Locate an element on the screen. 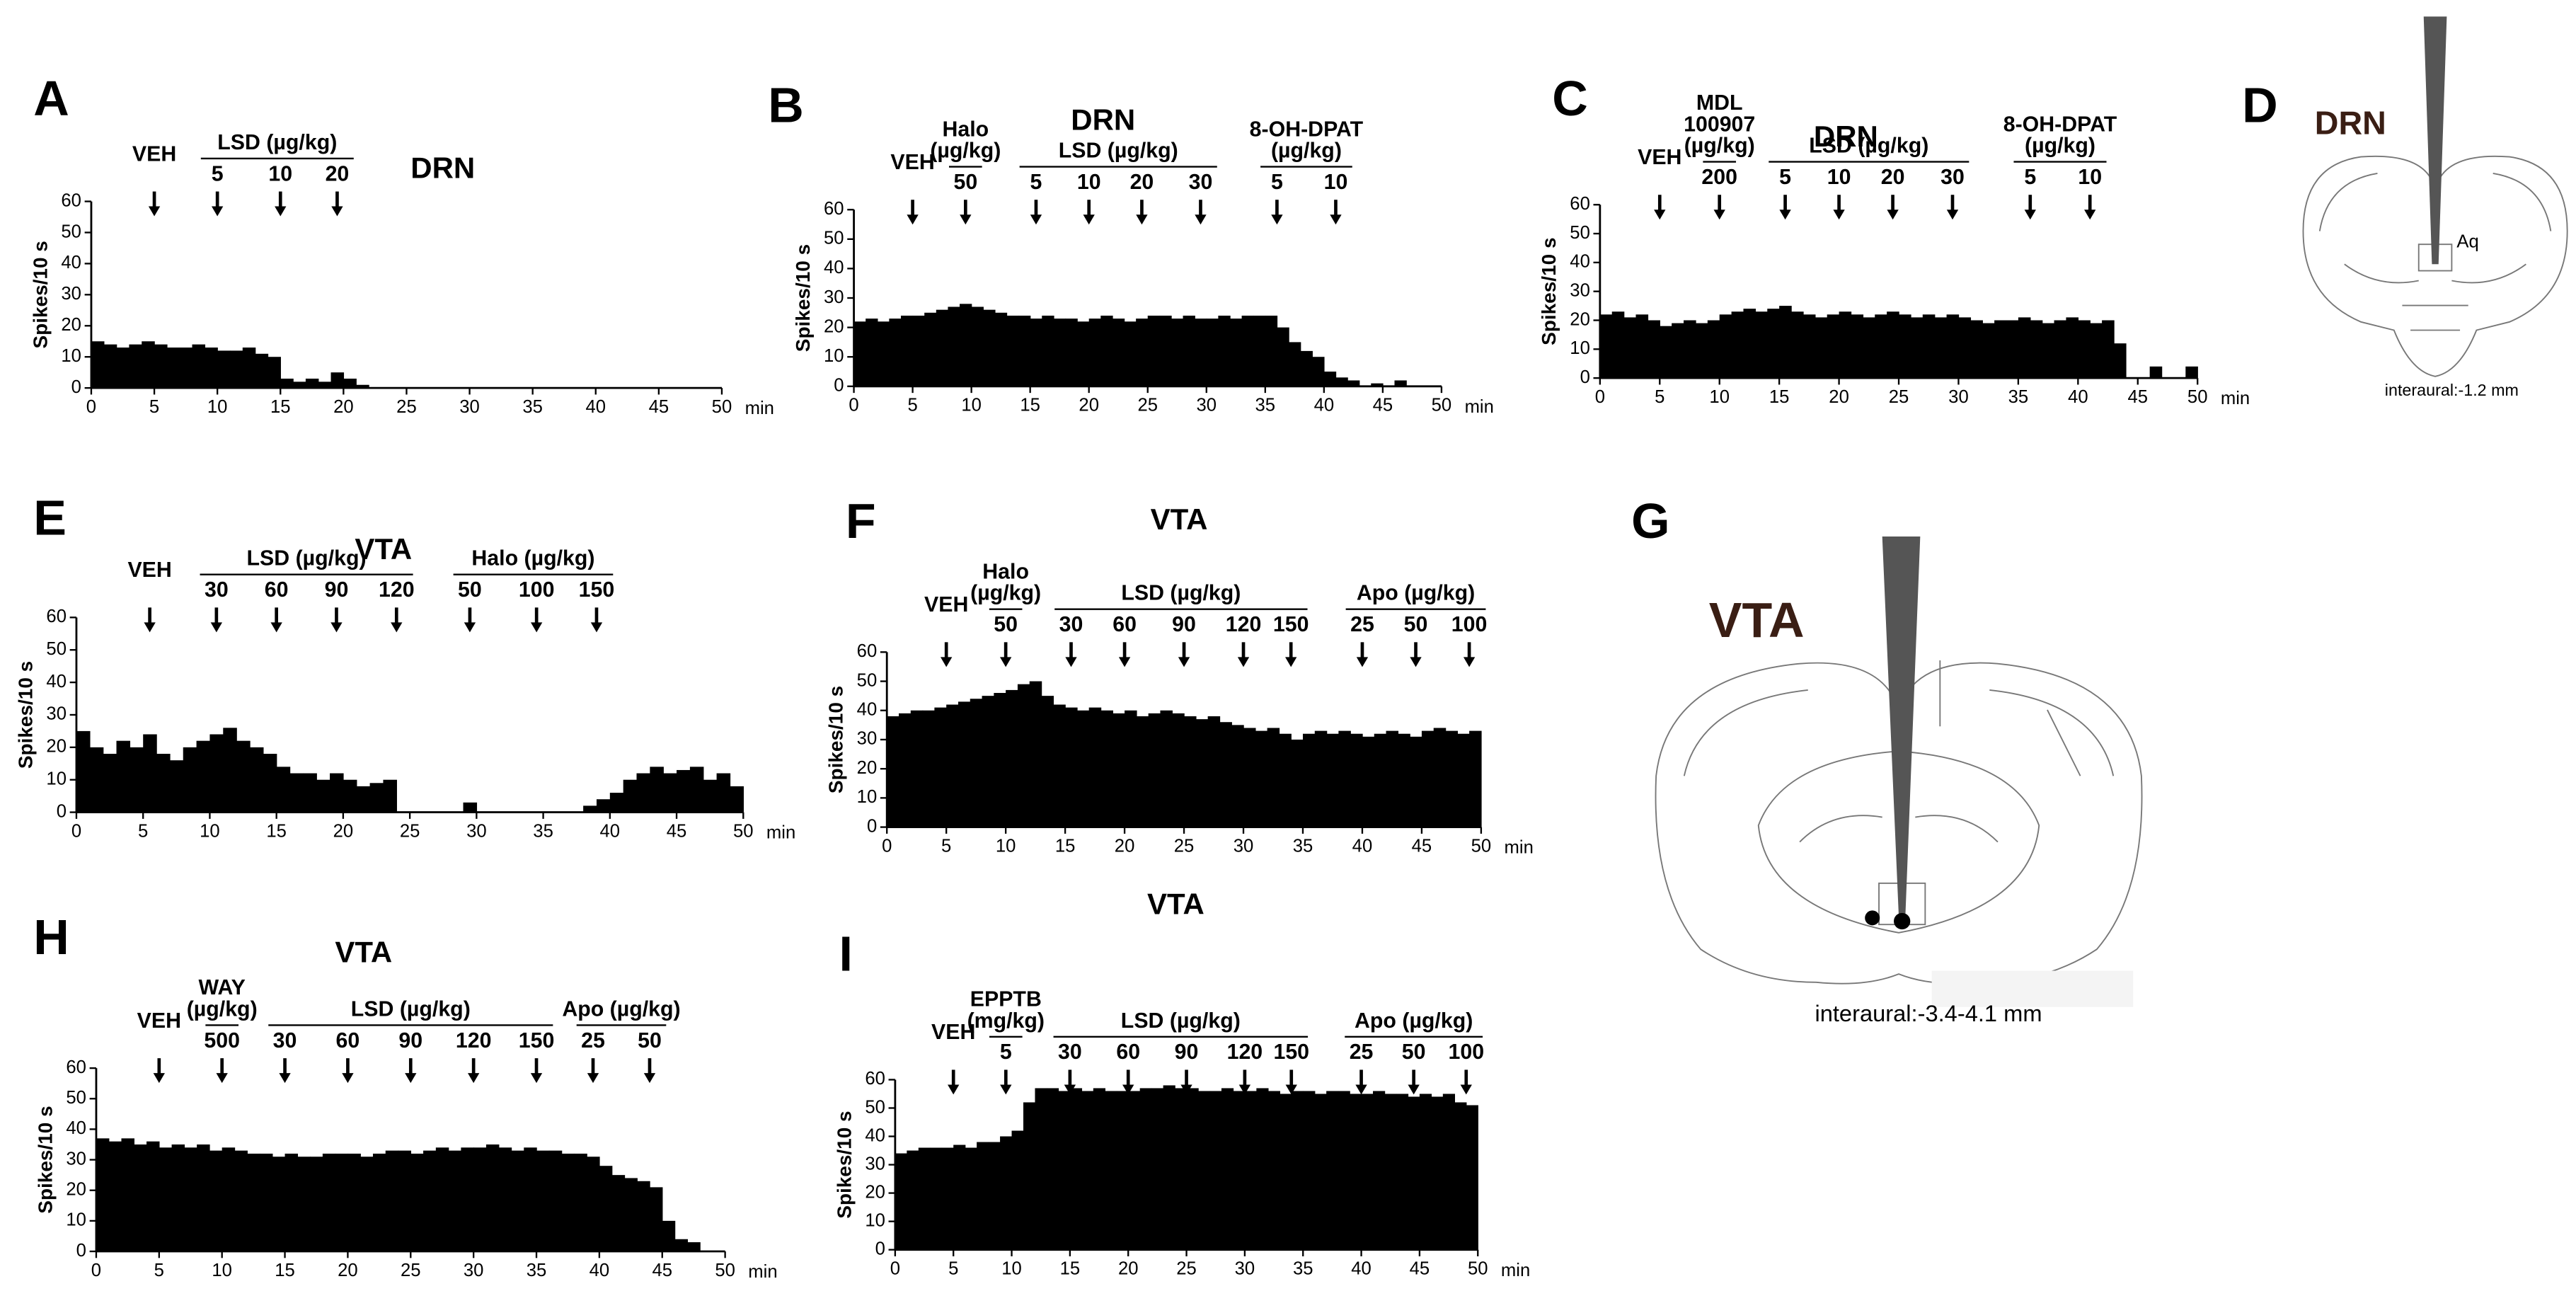 The image size is (2576, 1291). y-axis-label: Spikes/10 s is located at coordinates (40, 294).